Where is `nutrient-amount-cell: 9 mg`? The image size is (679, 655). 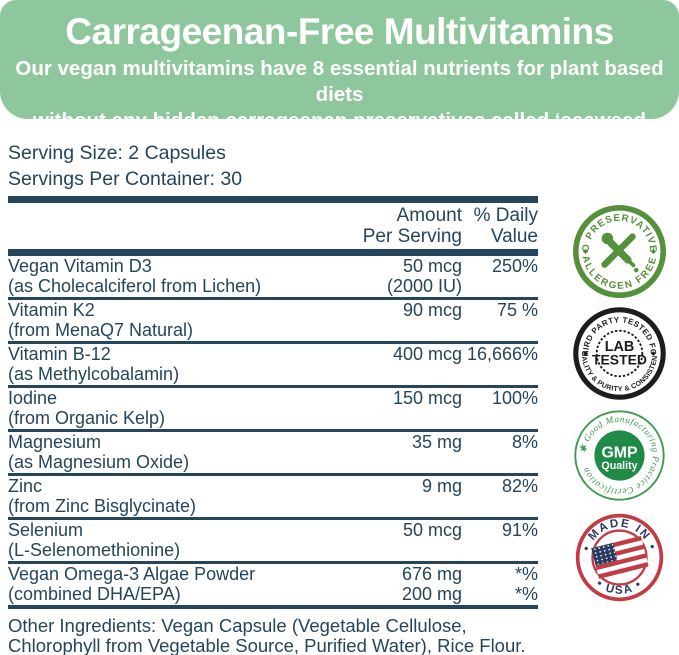
nutrient-amount-cell: 9 mg is located at coordinates (401, 496).